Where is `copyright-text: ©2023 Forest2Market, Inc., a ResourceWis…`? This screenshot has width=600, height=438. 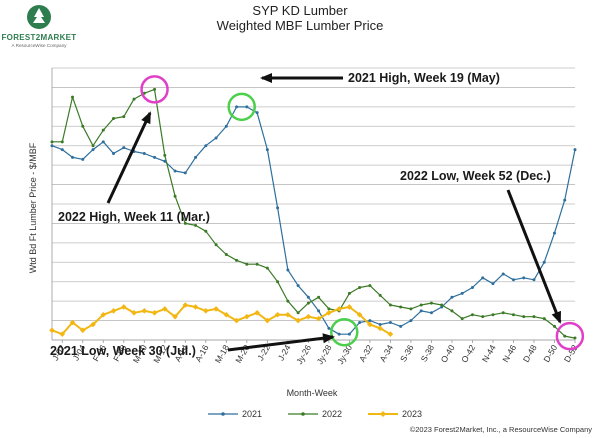
copyright-text: ©2023 Forest2Market, Inc., a ResourceWis… is located at coordinates (501, 429).